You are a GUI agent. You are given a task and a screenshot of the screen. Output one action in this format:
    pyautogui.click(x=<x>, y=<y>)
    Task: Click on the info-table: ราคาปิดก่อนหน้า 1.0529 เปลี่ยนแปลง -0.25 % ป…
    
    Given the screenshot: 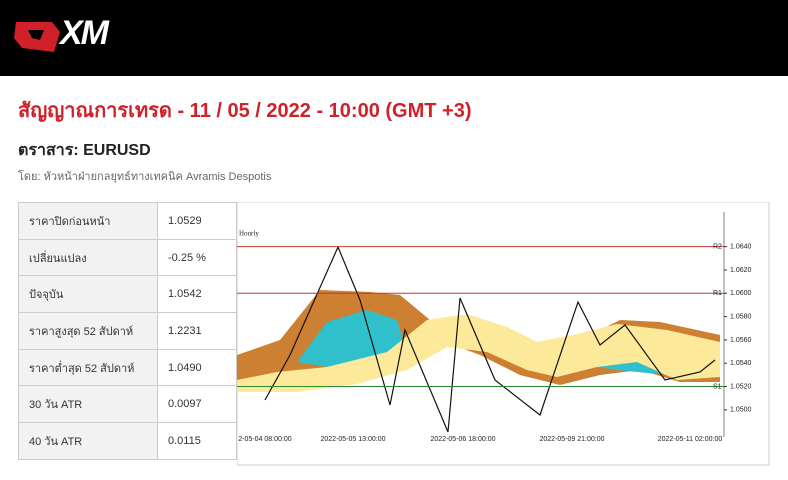 What is the action you would take?
    pyautogui.click(x=127, y=331)
    